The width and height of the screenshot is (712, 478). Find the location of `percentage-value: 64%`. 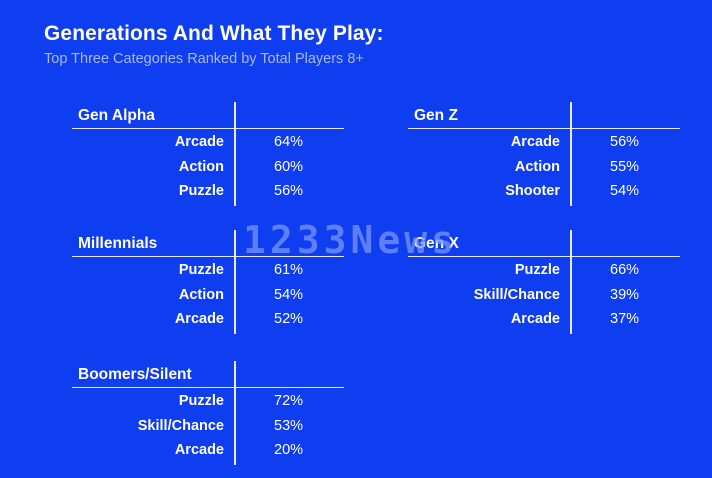

percentage-value: 64% is located at coordinates (289, 142).